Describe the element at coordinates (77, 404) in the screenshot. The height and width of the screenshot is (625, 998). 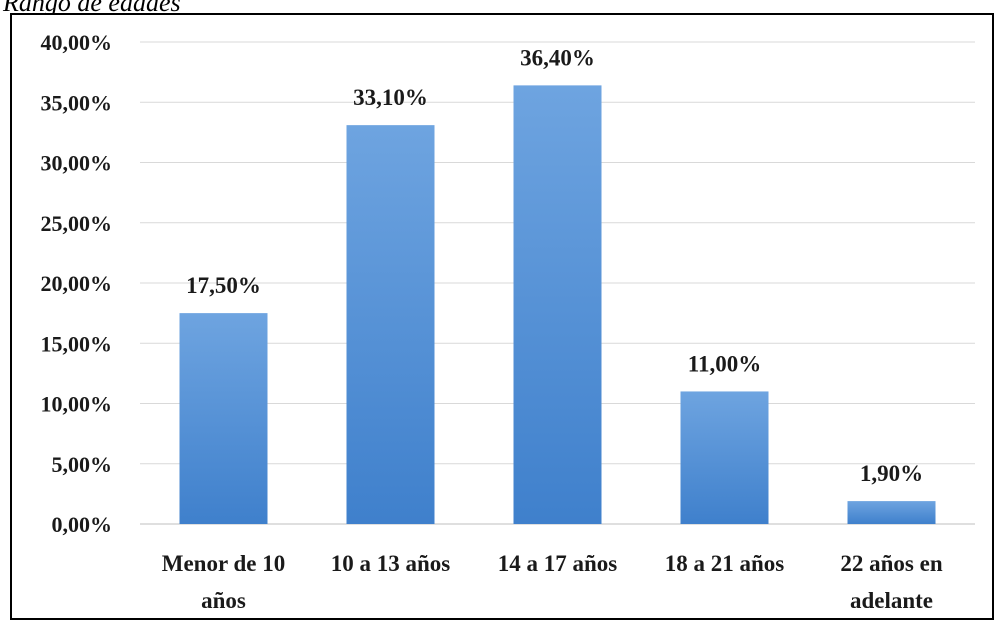
I see `y-tick-label: 10,00%` at that location.